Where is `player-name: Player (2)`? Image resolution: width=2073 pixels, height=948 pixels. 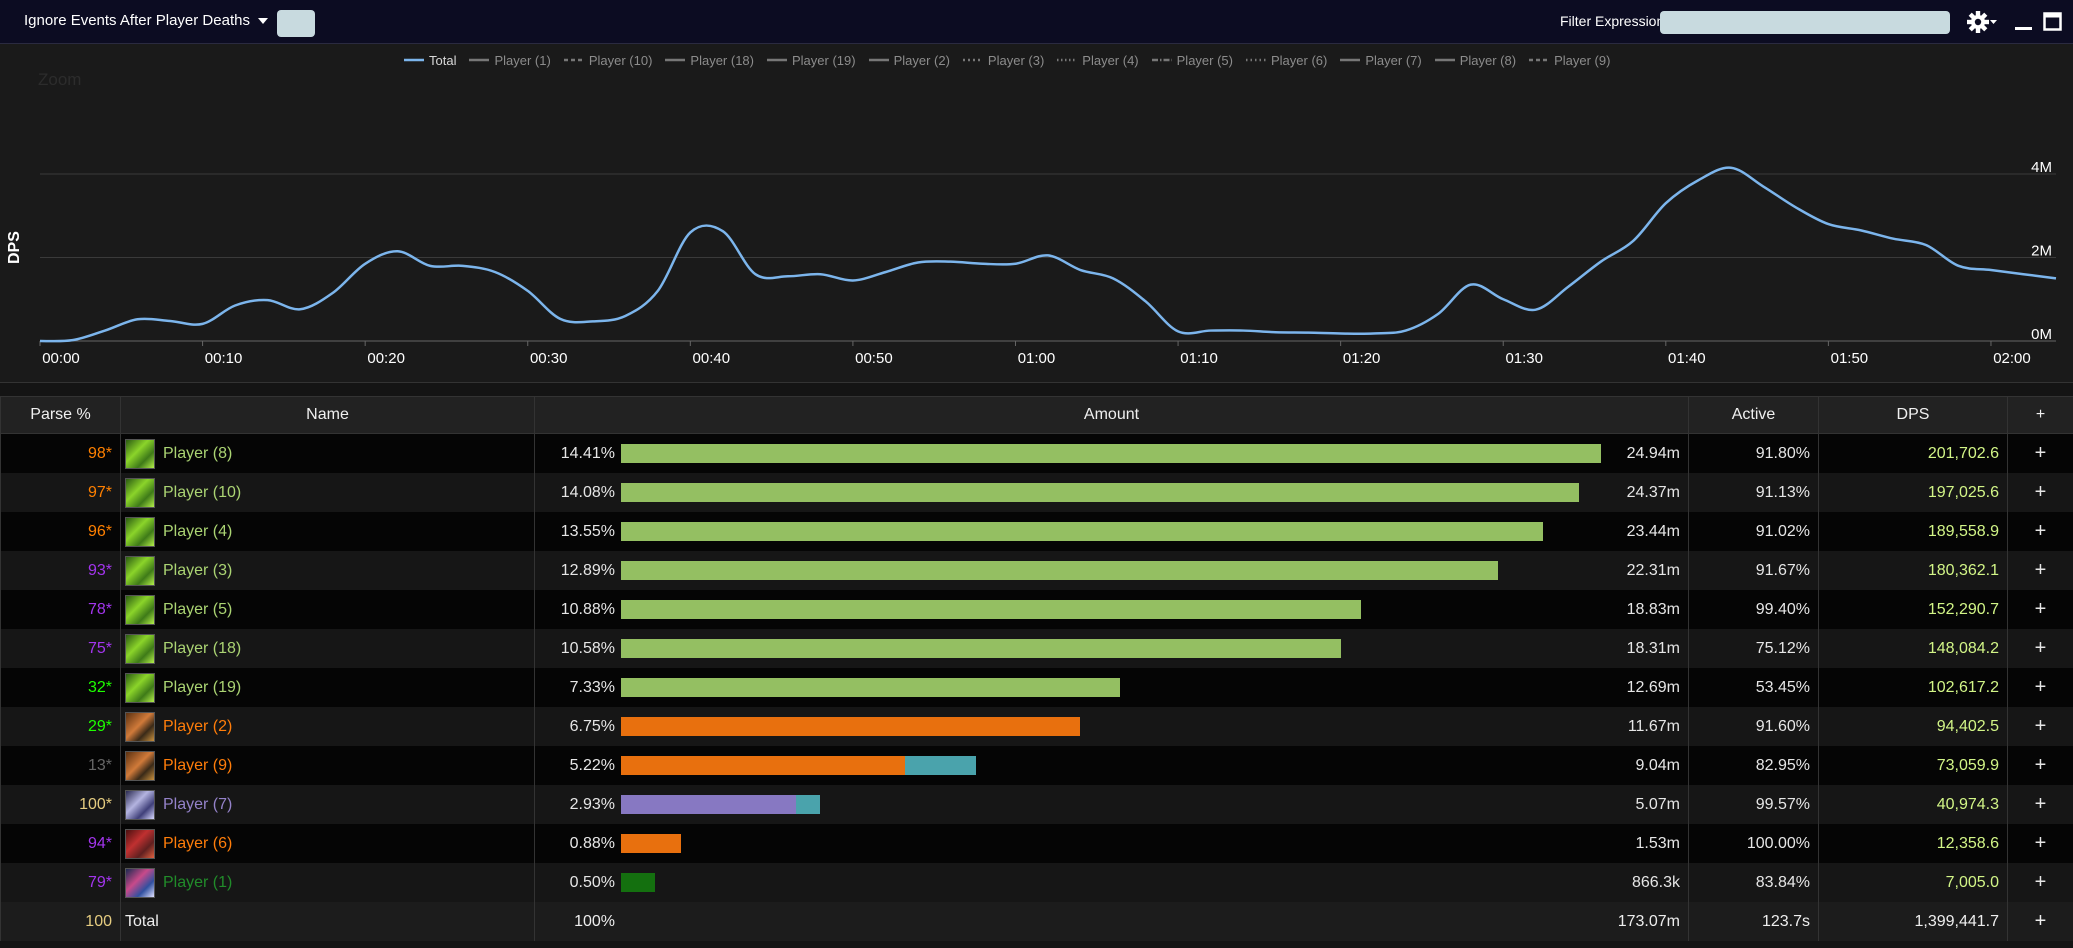
player-name: Player (2) is located at coordinates (198, 726).